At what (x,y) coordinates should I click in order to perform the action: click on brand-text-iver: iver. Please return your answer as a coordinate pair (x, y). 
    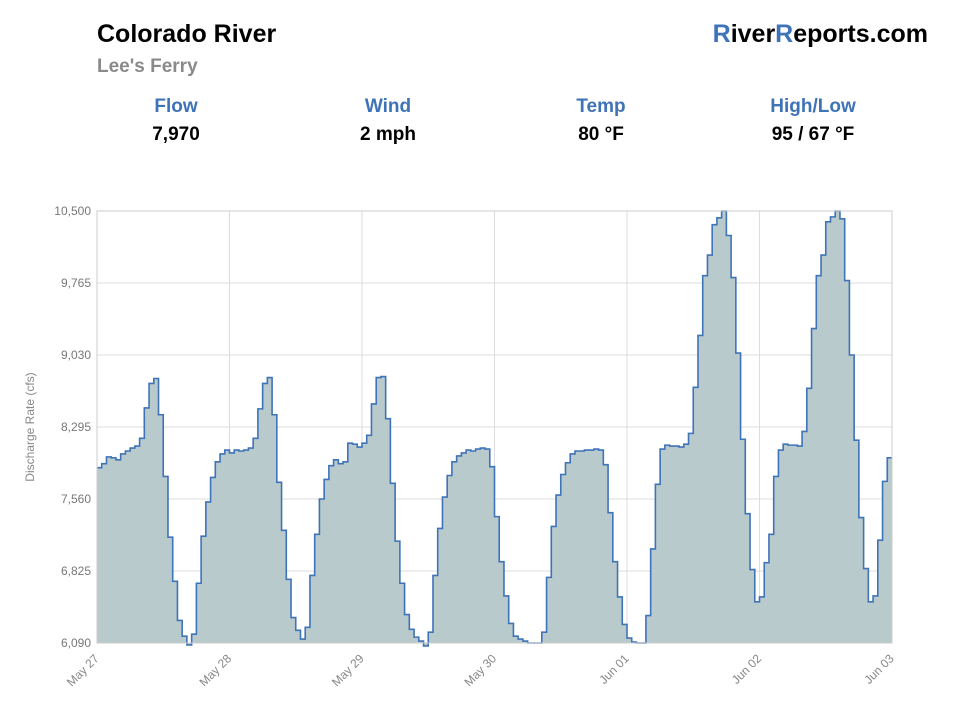
    Looking at the image, I should click on (753, 34).